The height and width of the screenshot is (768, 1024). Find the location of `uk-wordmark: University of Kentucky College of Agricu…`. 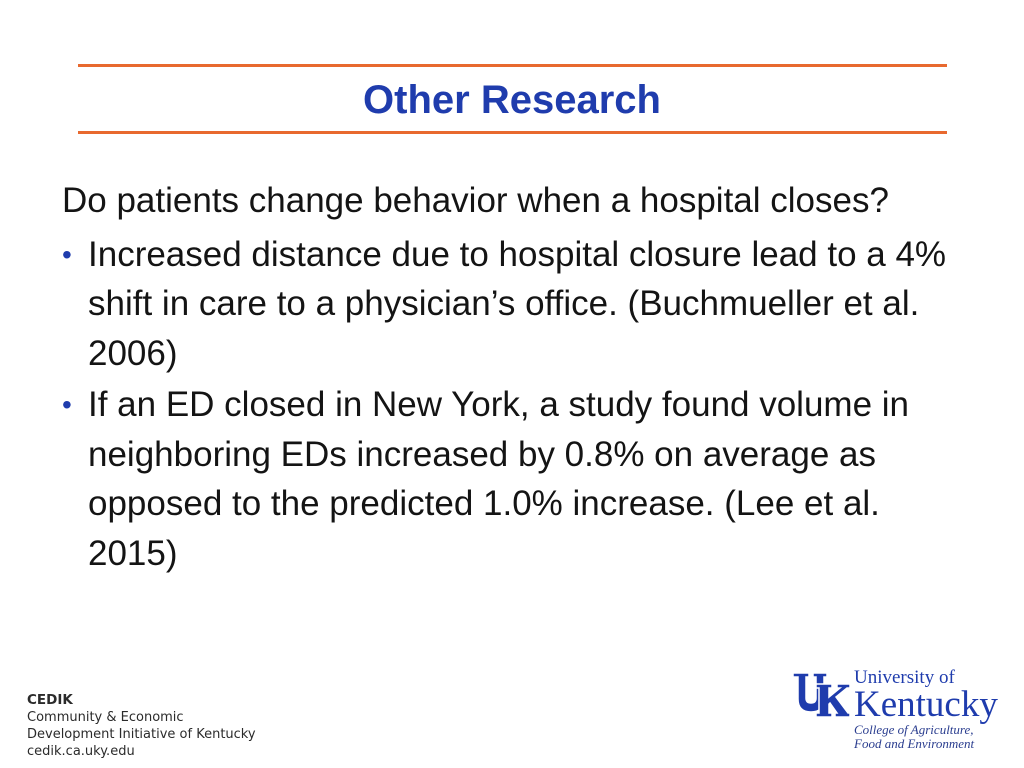

uk-wordmark: University of Kentucky College of Agricu… is located at coordinates (926, 709).